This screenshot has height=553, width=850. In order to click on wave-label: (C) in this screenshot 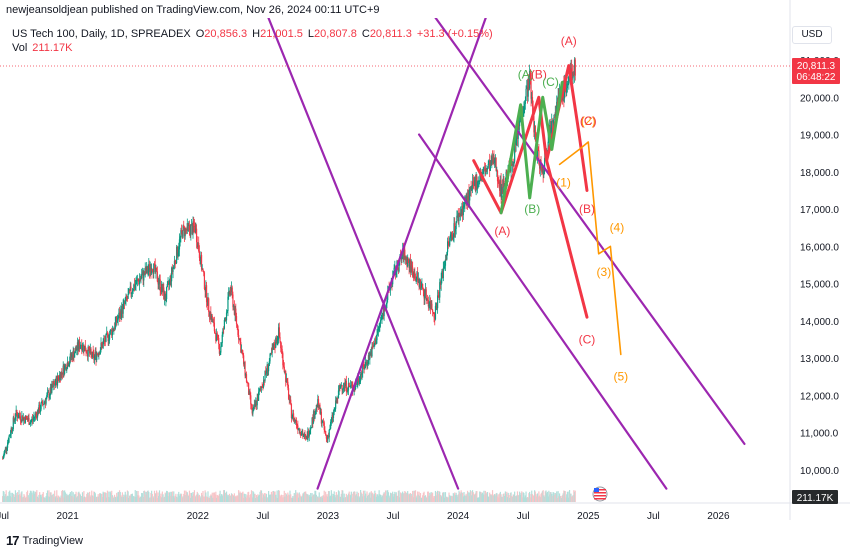, I will do `click(588, 121)`.